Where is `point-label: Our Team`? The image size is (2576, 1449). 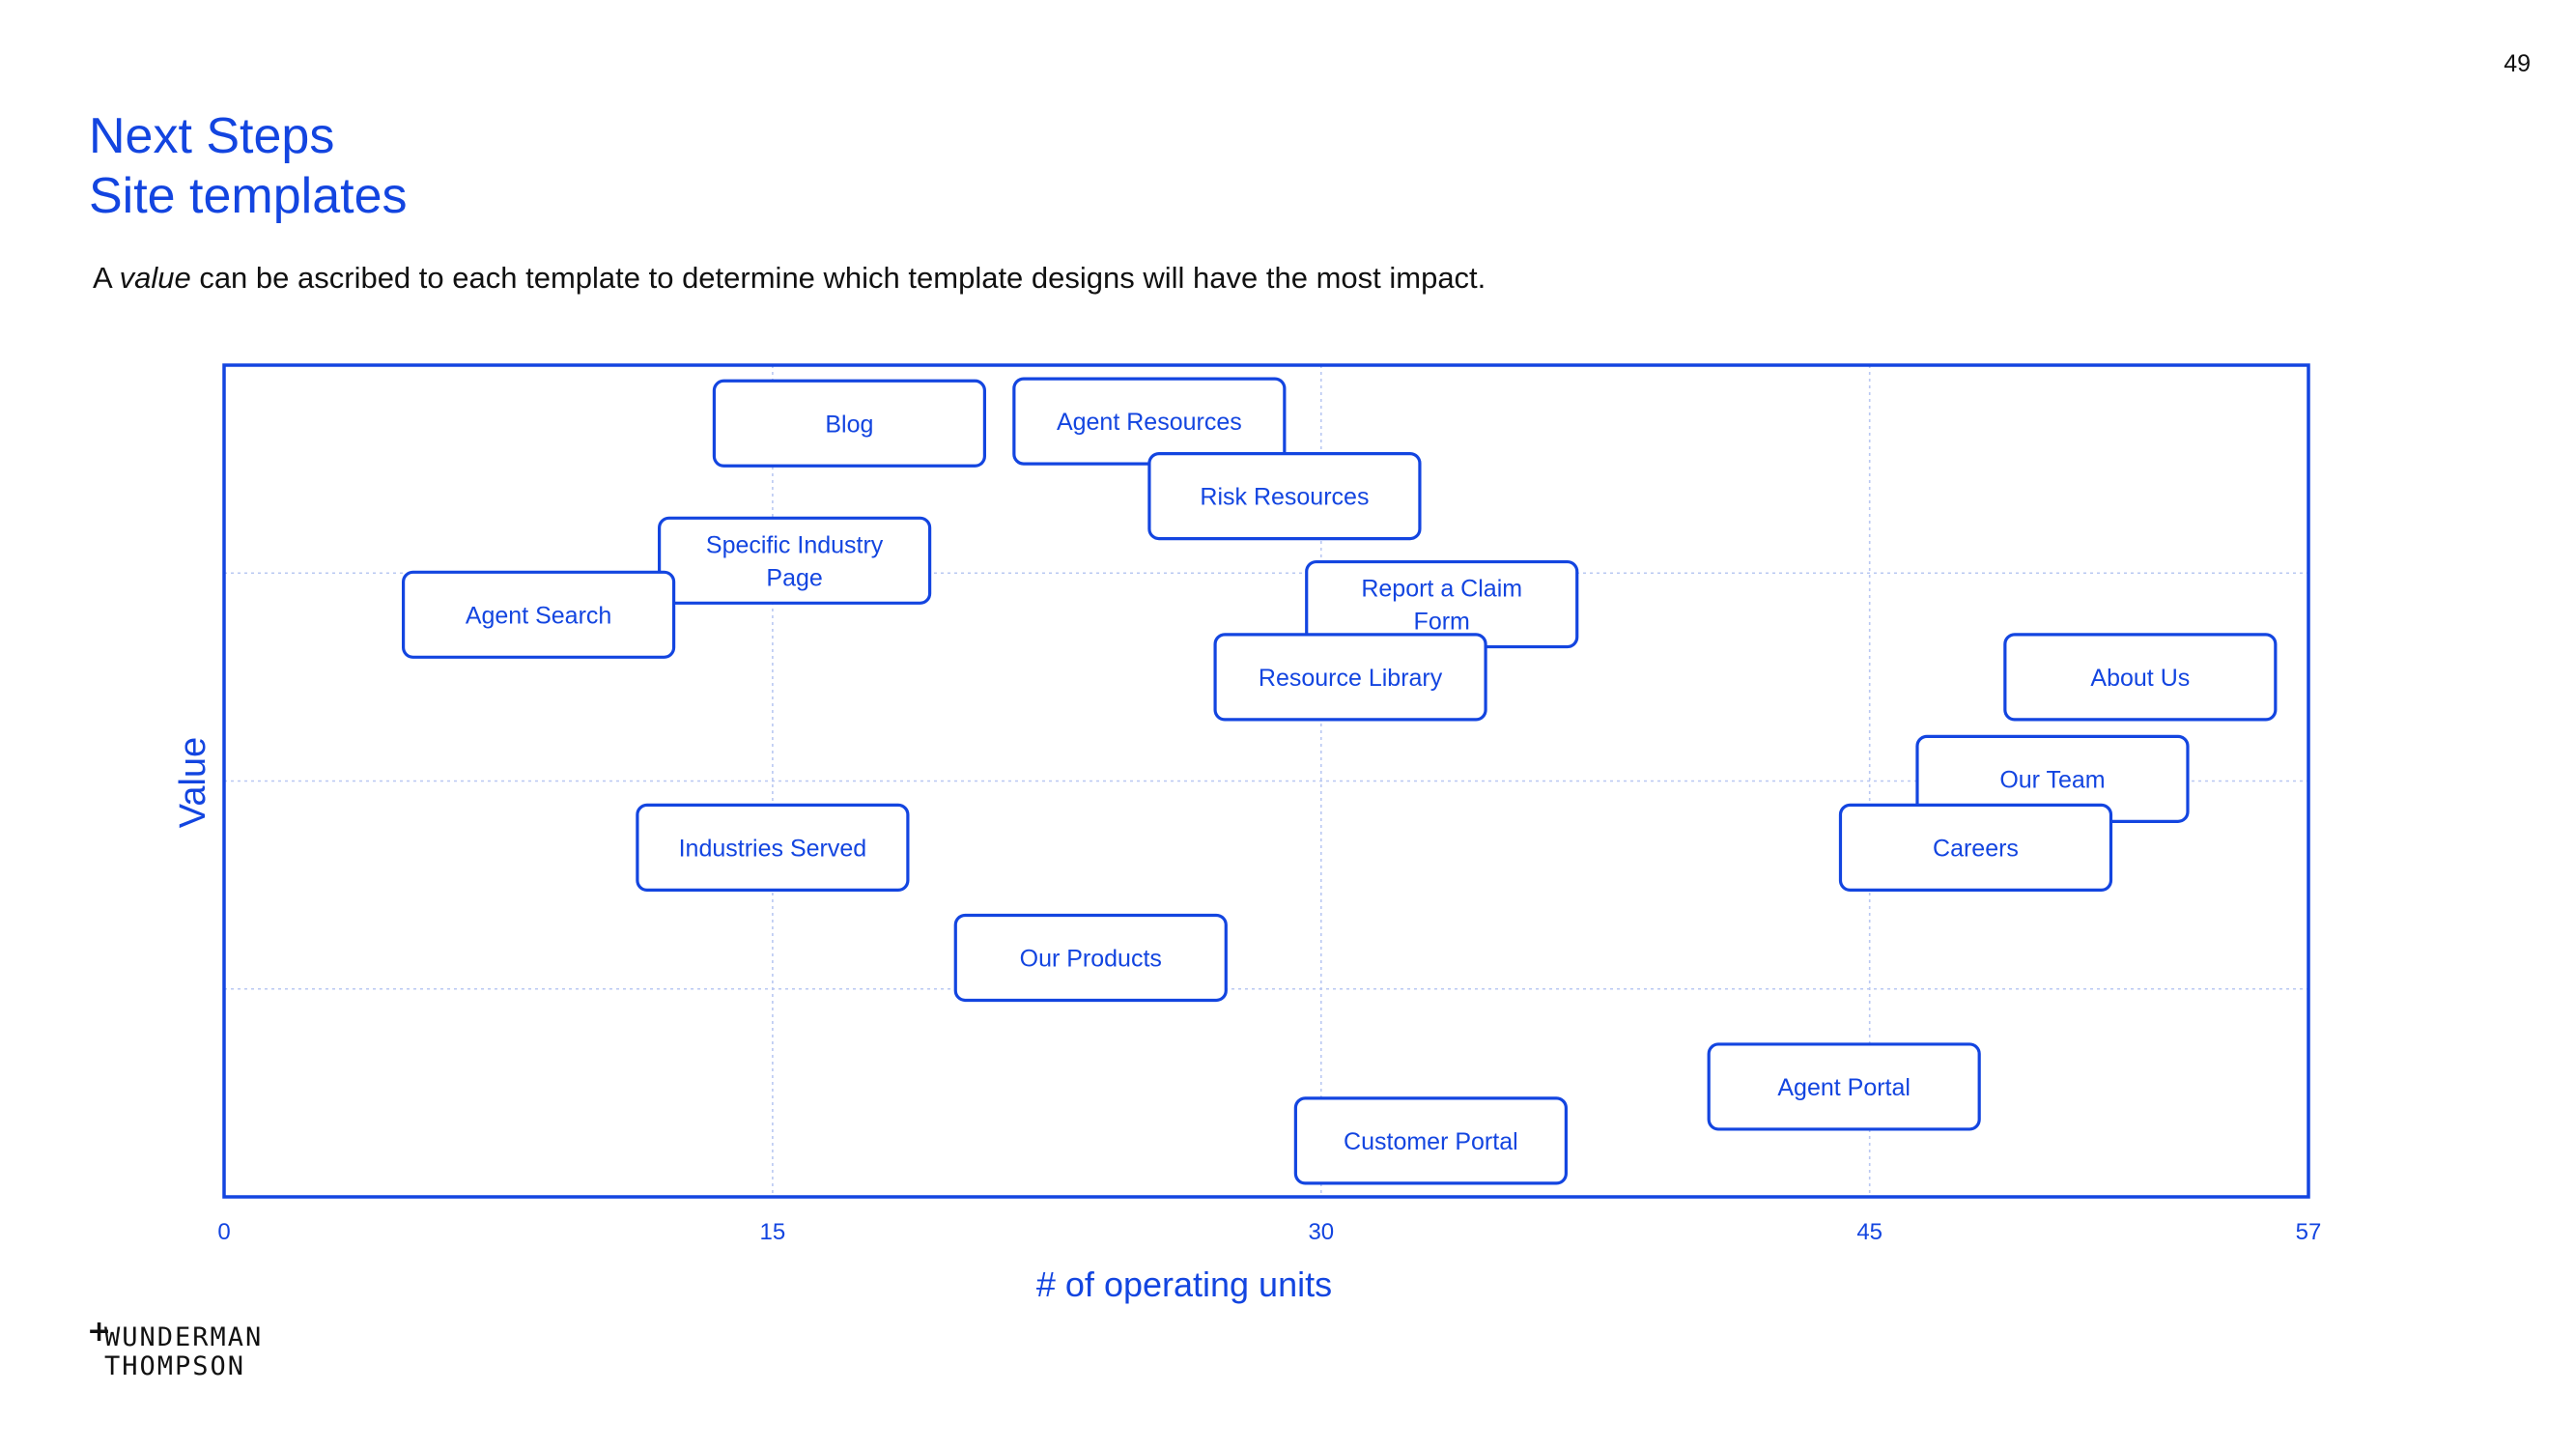
point-label: Our Team is located at coordinates (2052, 779).